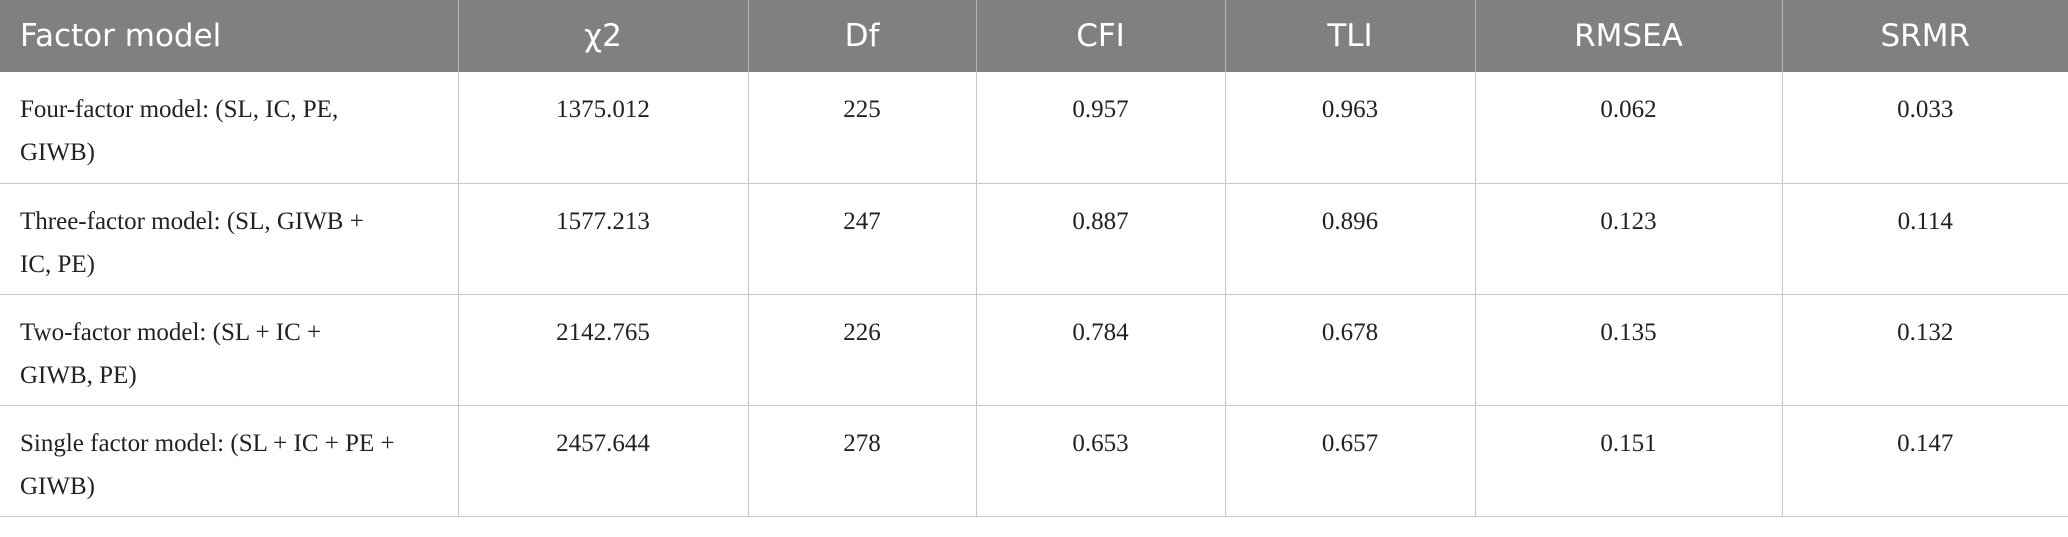 The image size is (2068, 537). What do you see at coordinates (862, 350) in the screenshot?
I see `value-cell: 226` at bounding box center [862, 350].